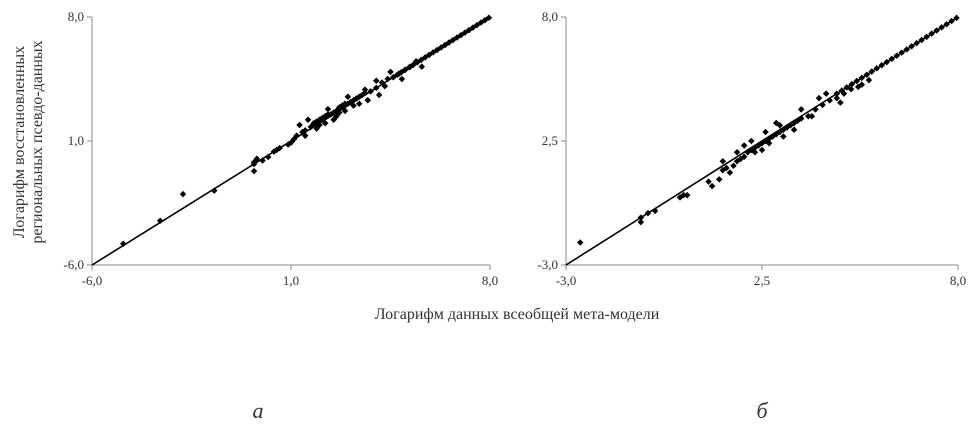 The width and height of the screenshot is (975, 428). Describe the element at coordinates (37, 141) in the screenshot. I see `y-axis-label-line-2: региональных псевдо-данных` at that location.